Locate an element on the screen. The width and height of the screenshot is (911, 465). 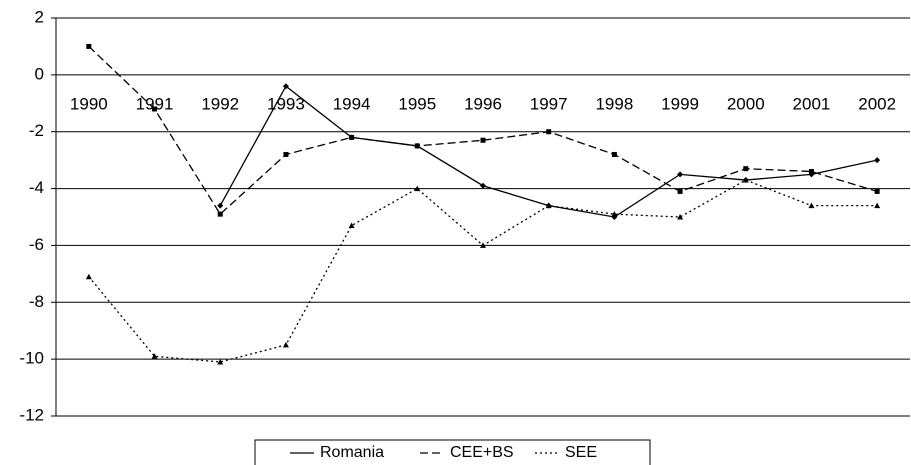
y-tick-label: 2 is located at coordinates (39, 16).